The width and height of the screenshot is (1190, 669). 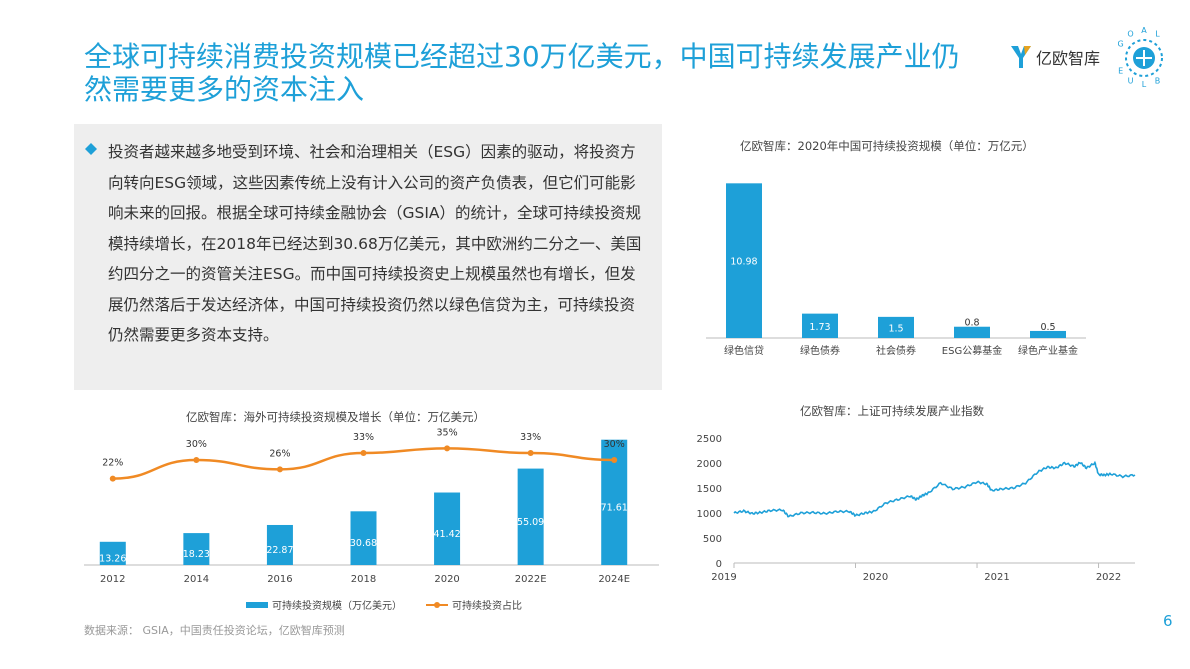 I want to click on badge-letter: U, so click(x=1131, y=80).